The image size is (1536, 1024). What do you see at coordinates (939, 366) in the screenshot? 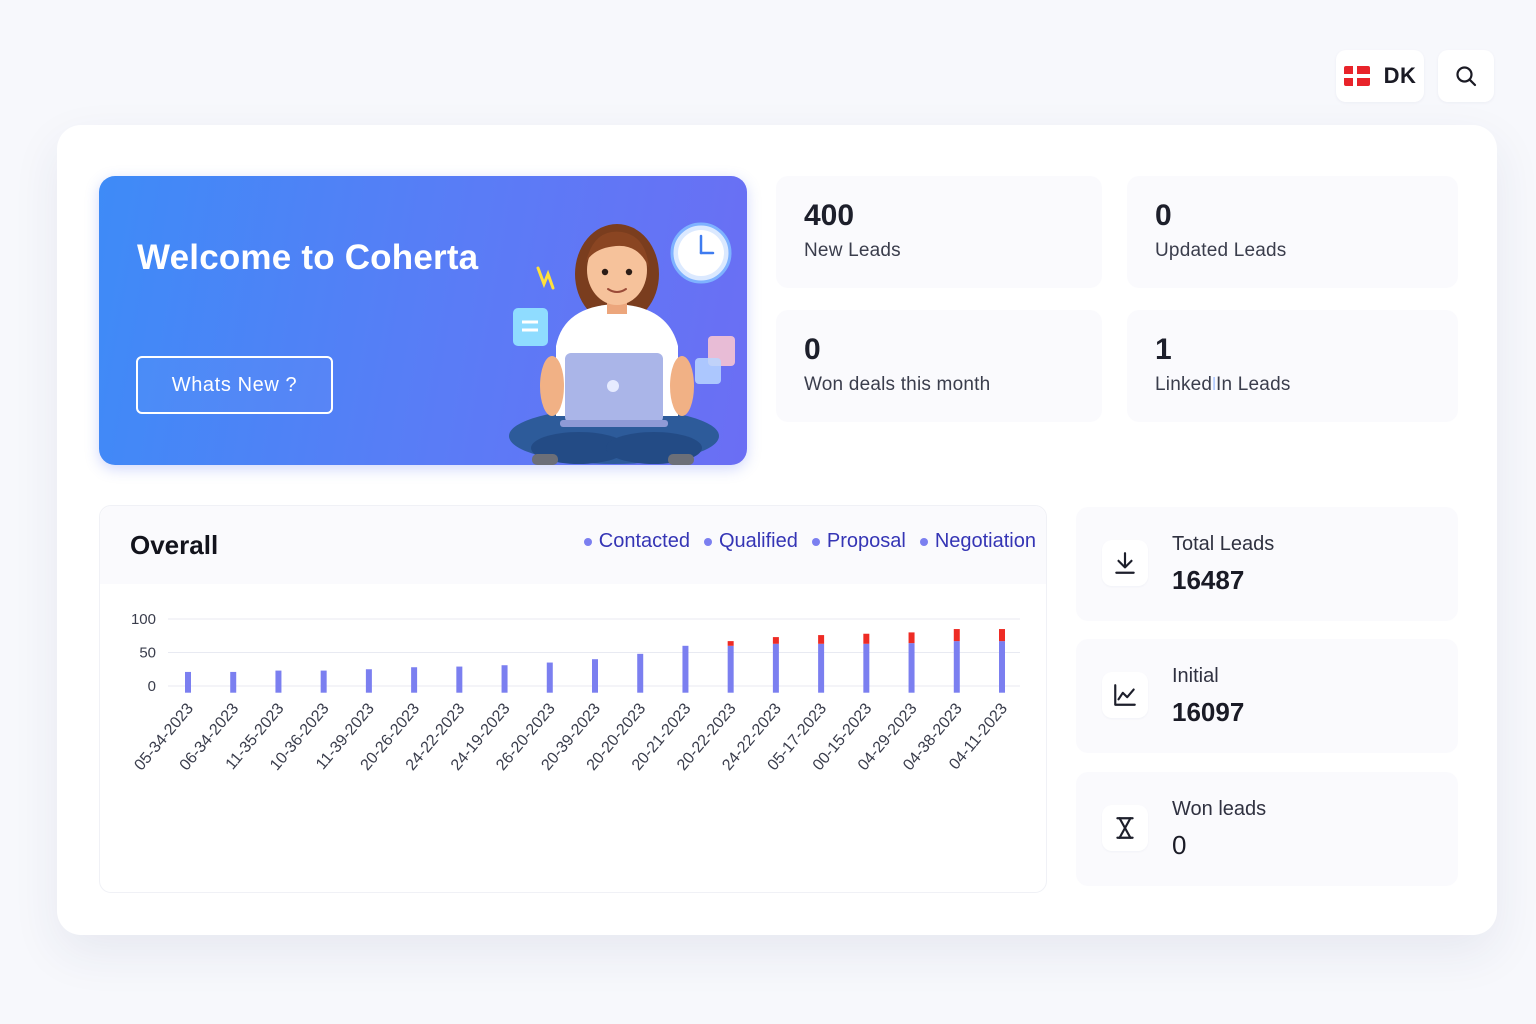
I see `stat-card-won-deals: 0 Won deals this month` at bounding box center [939, 366].